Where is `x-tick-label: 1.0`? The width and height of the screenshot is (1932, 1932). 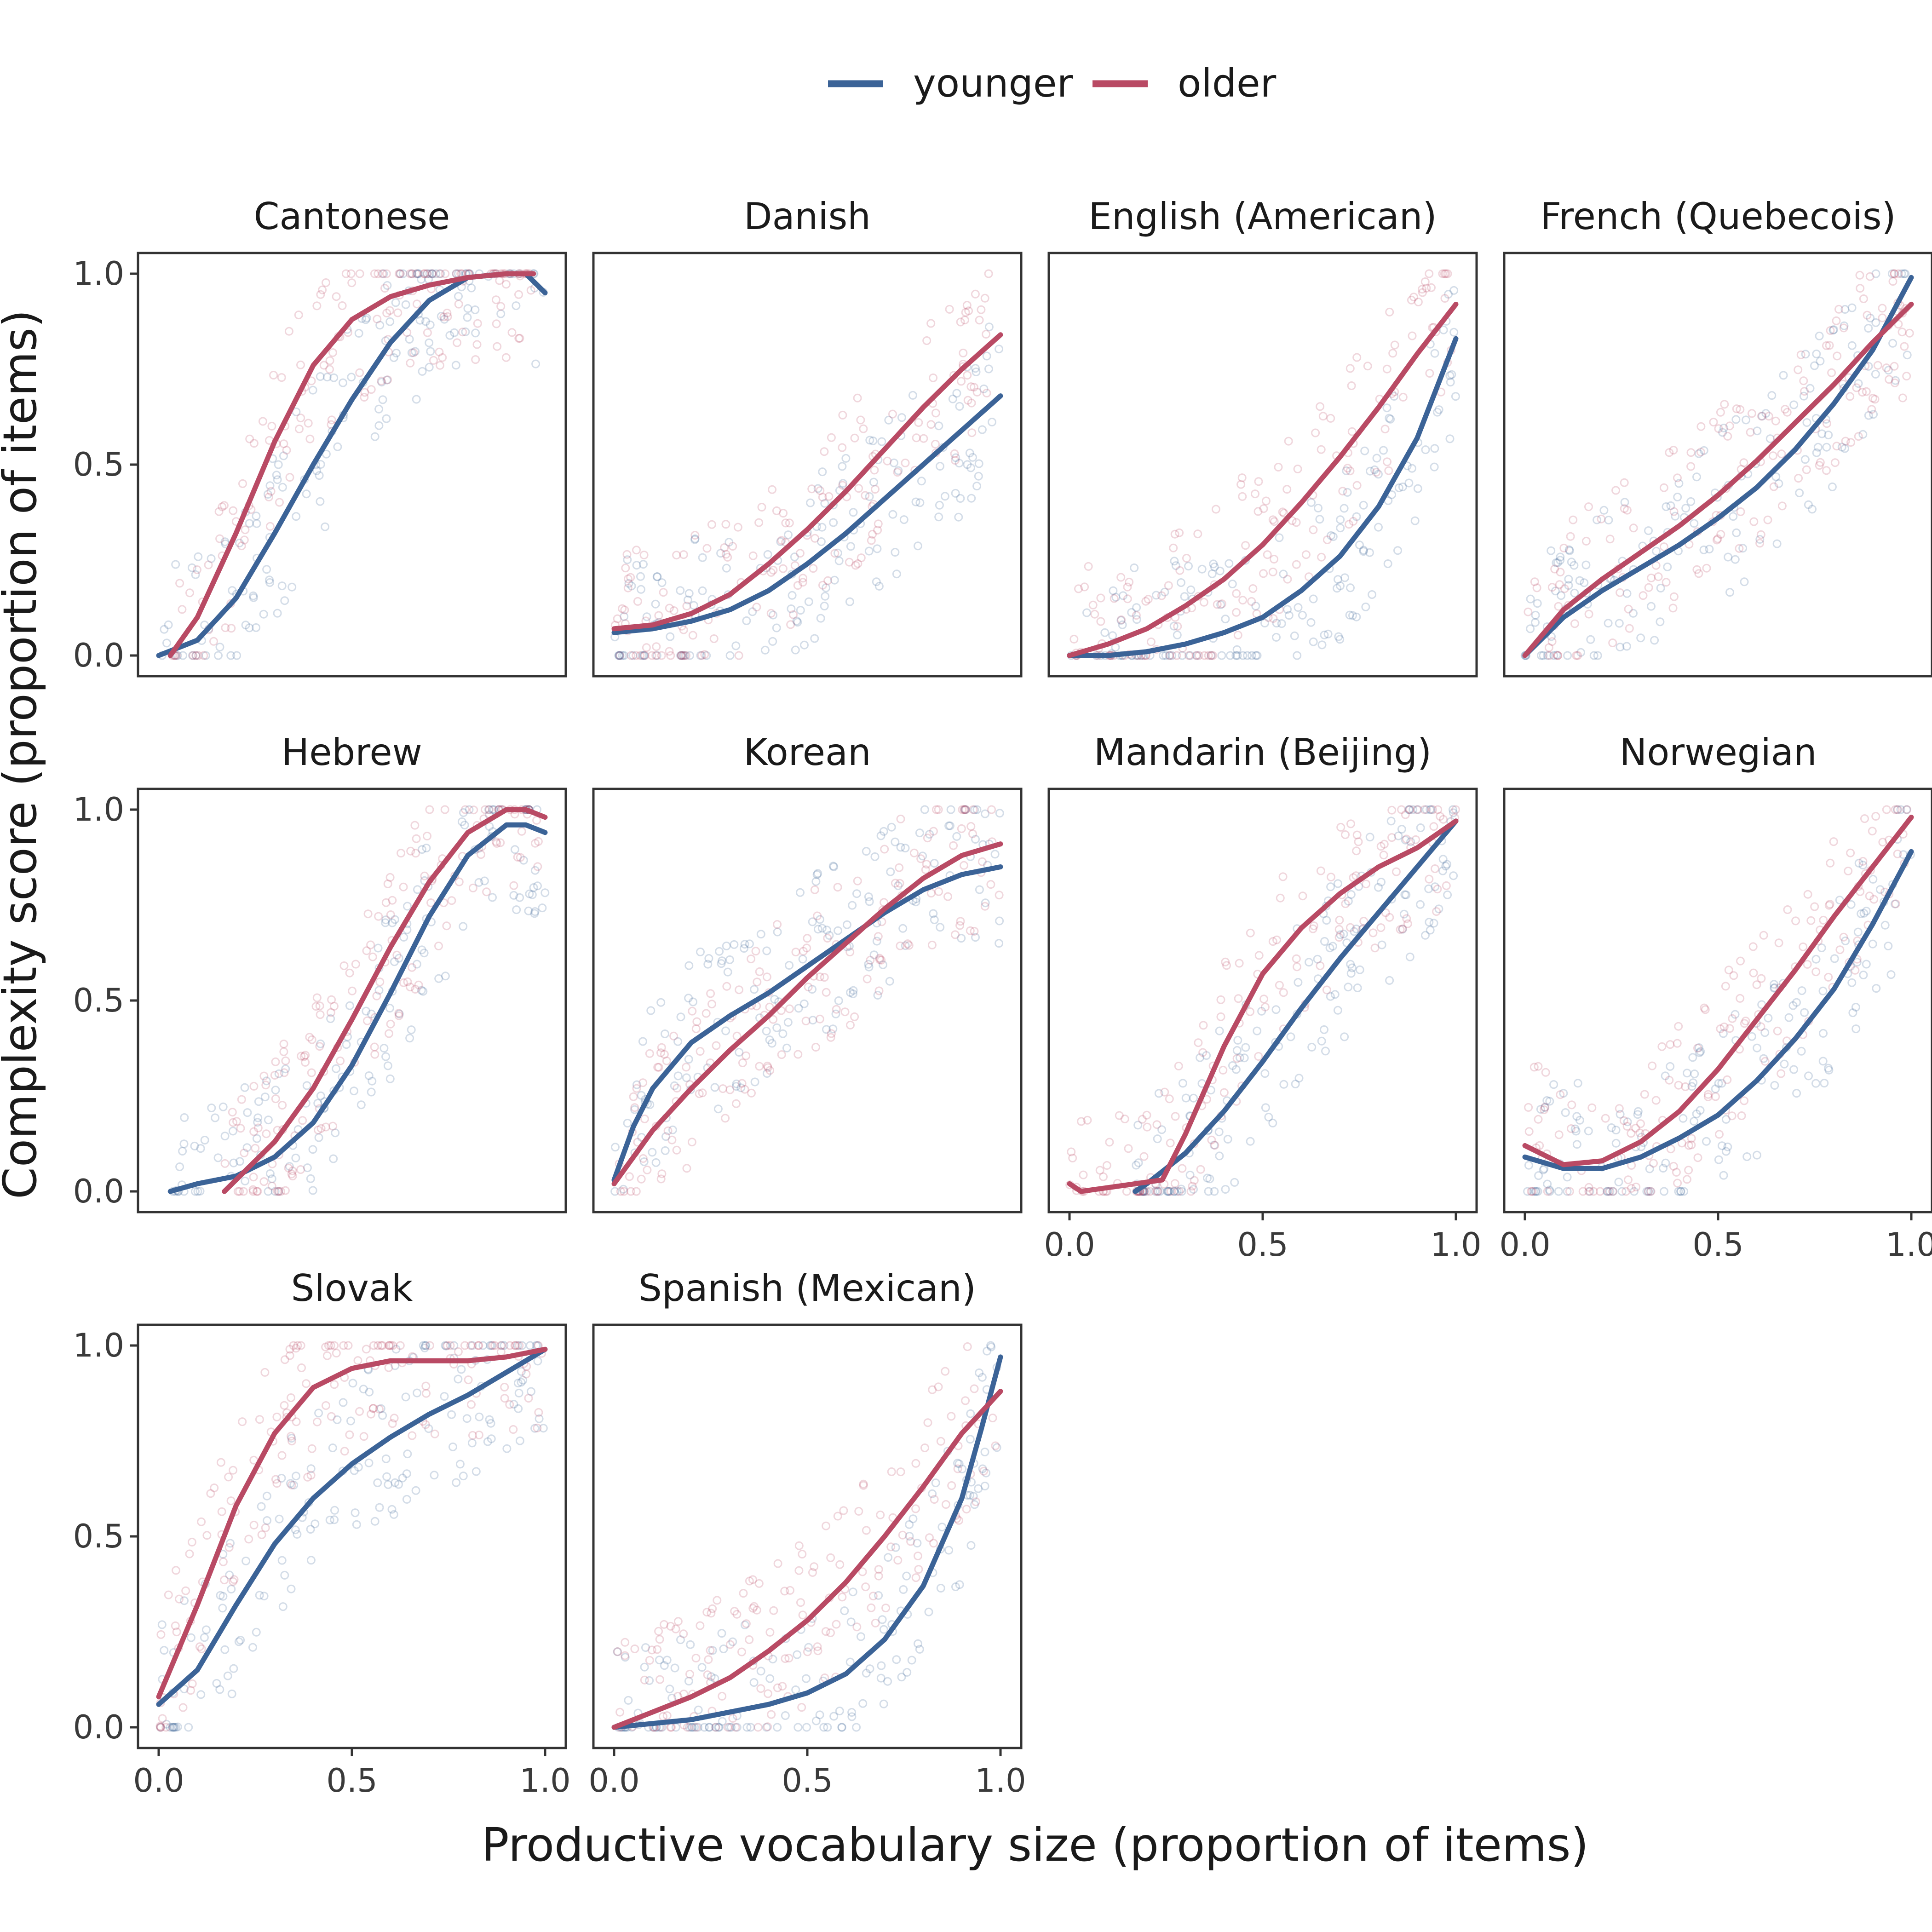
x-tick-label: 1.0 is located at coordinates (544, 1781).